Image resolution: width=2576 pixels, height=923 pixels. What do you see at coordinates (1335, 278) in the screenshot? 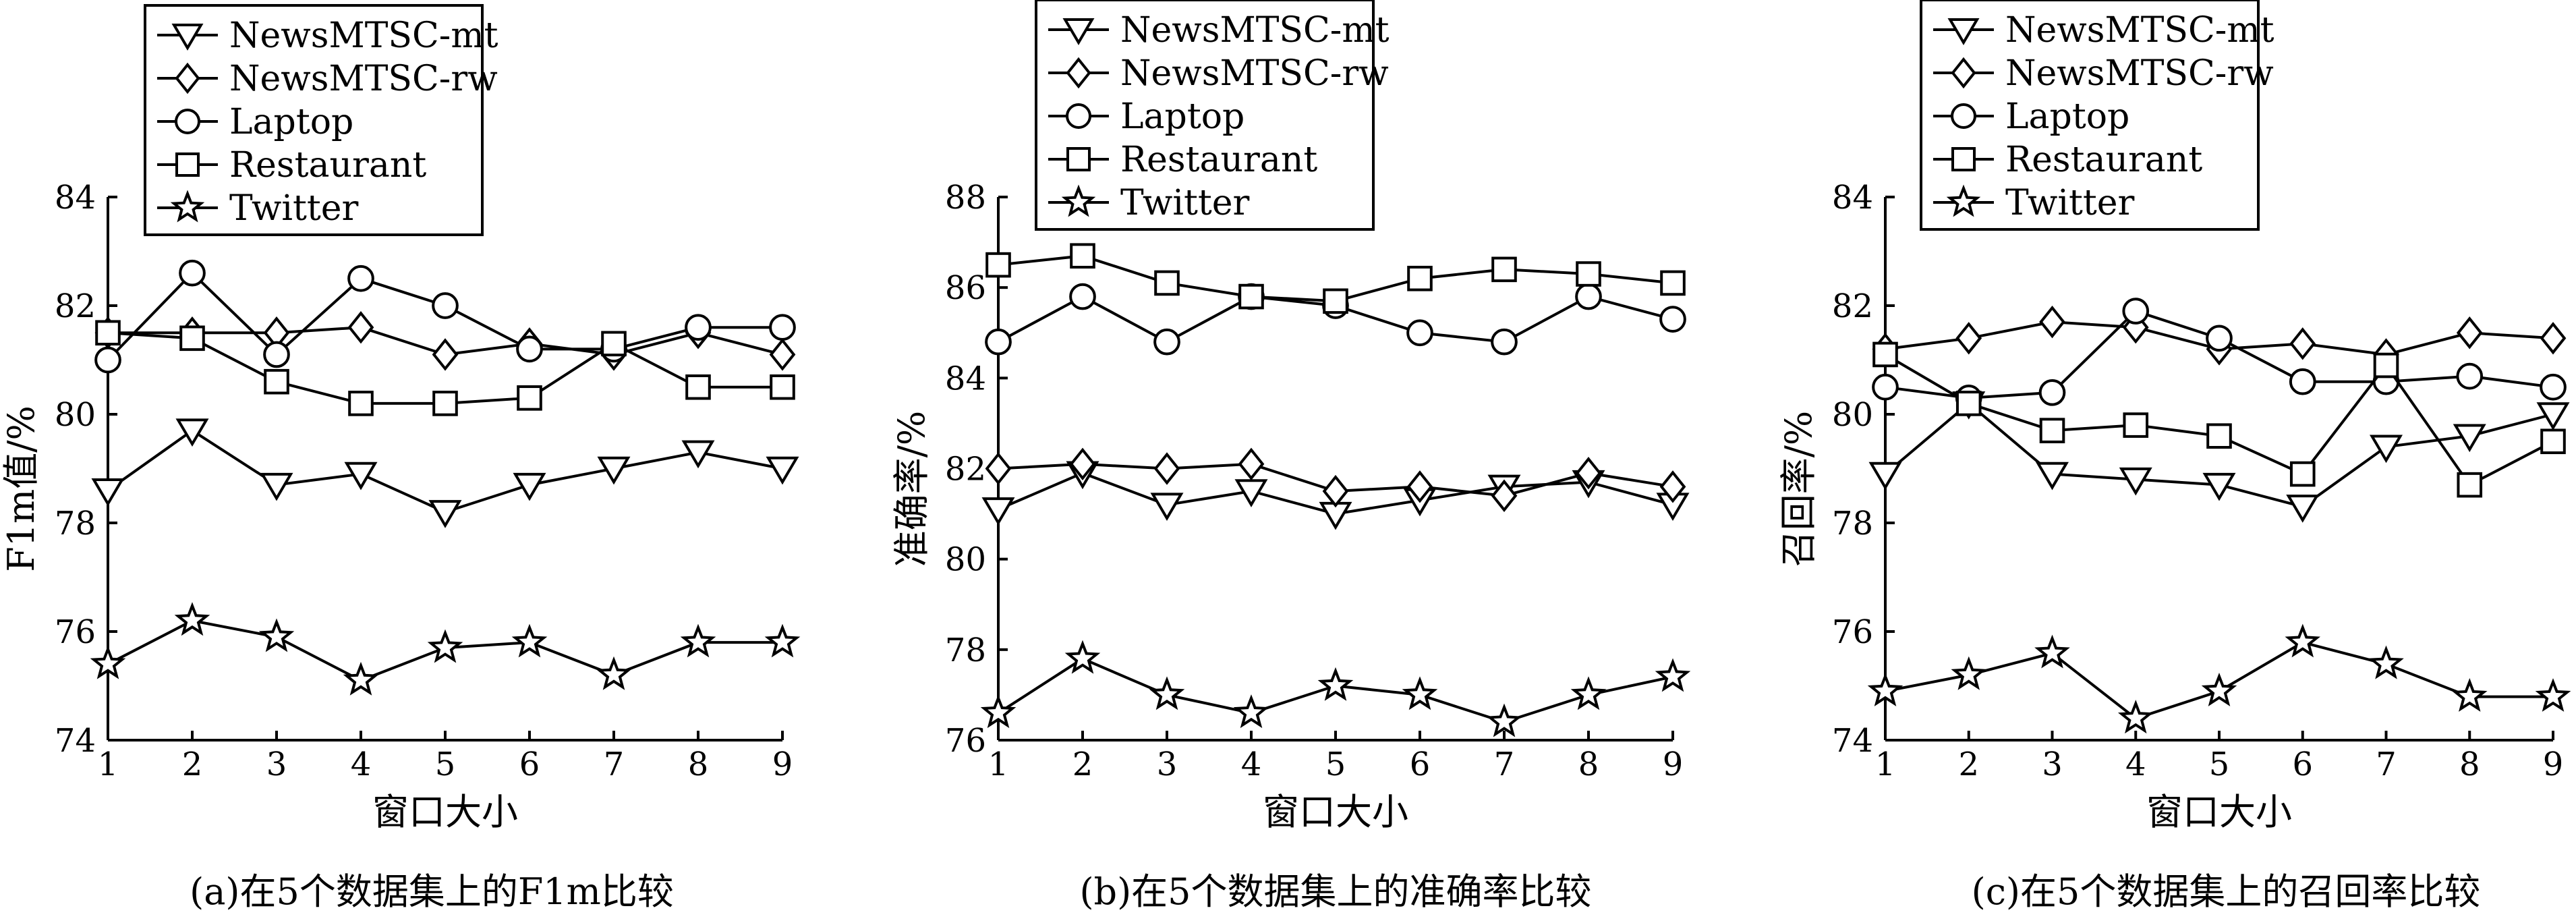
I see `series-square` at bounding box center [1335, 278].